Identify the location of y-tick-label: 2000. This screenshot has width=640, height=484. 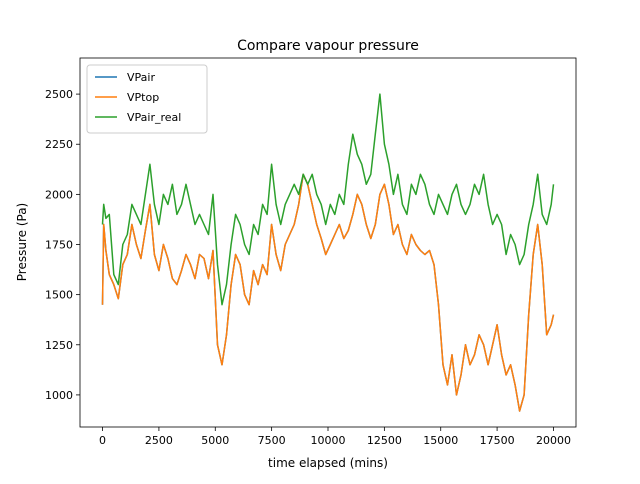
(59, 194).